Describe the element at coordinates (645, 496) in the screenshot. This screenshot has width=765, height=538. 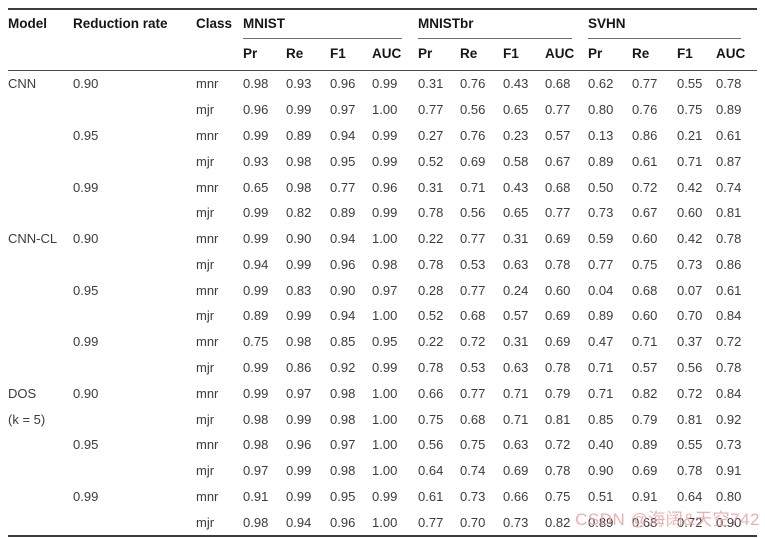
I see `svhn-re-cell: 0.91` at that location.